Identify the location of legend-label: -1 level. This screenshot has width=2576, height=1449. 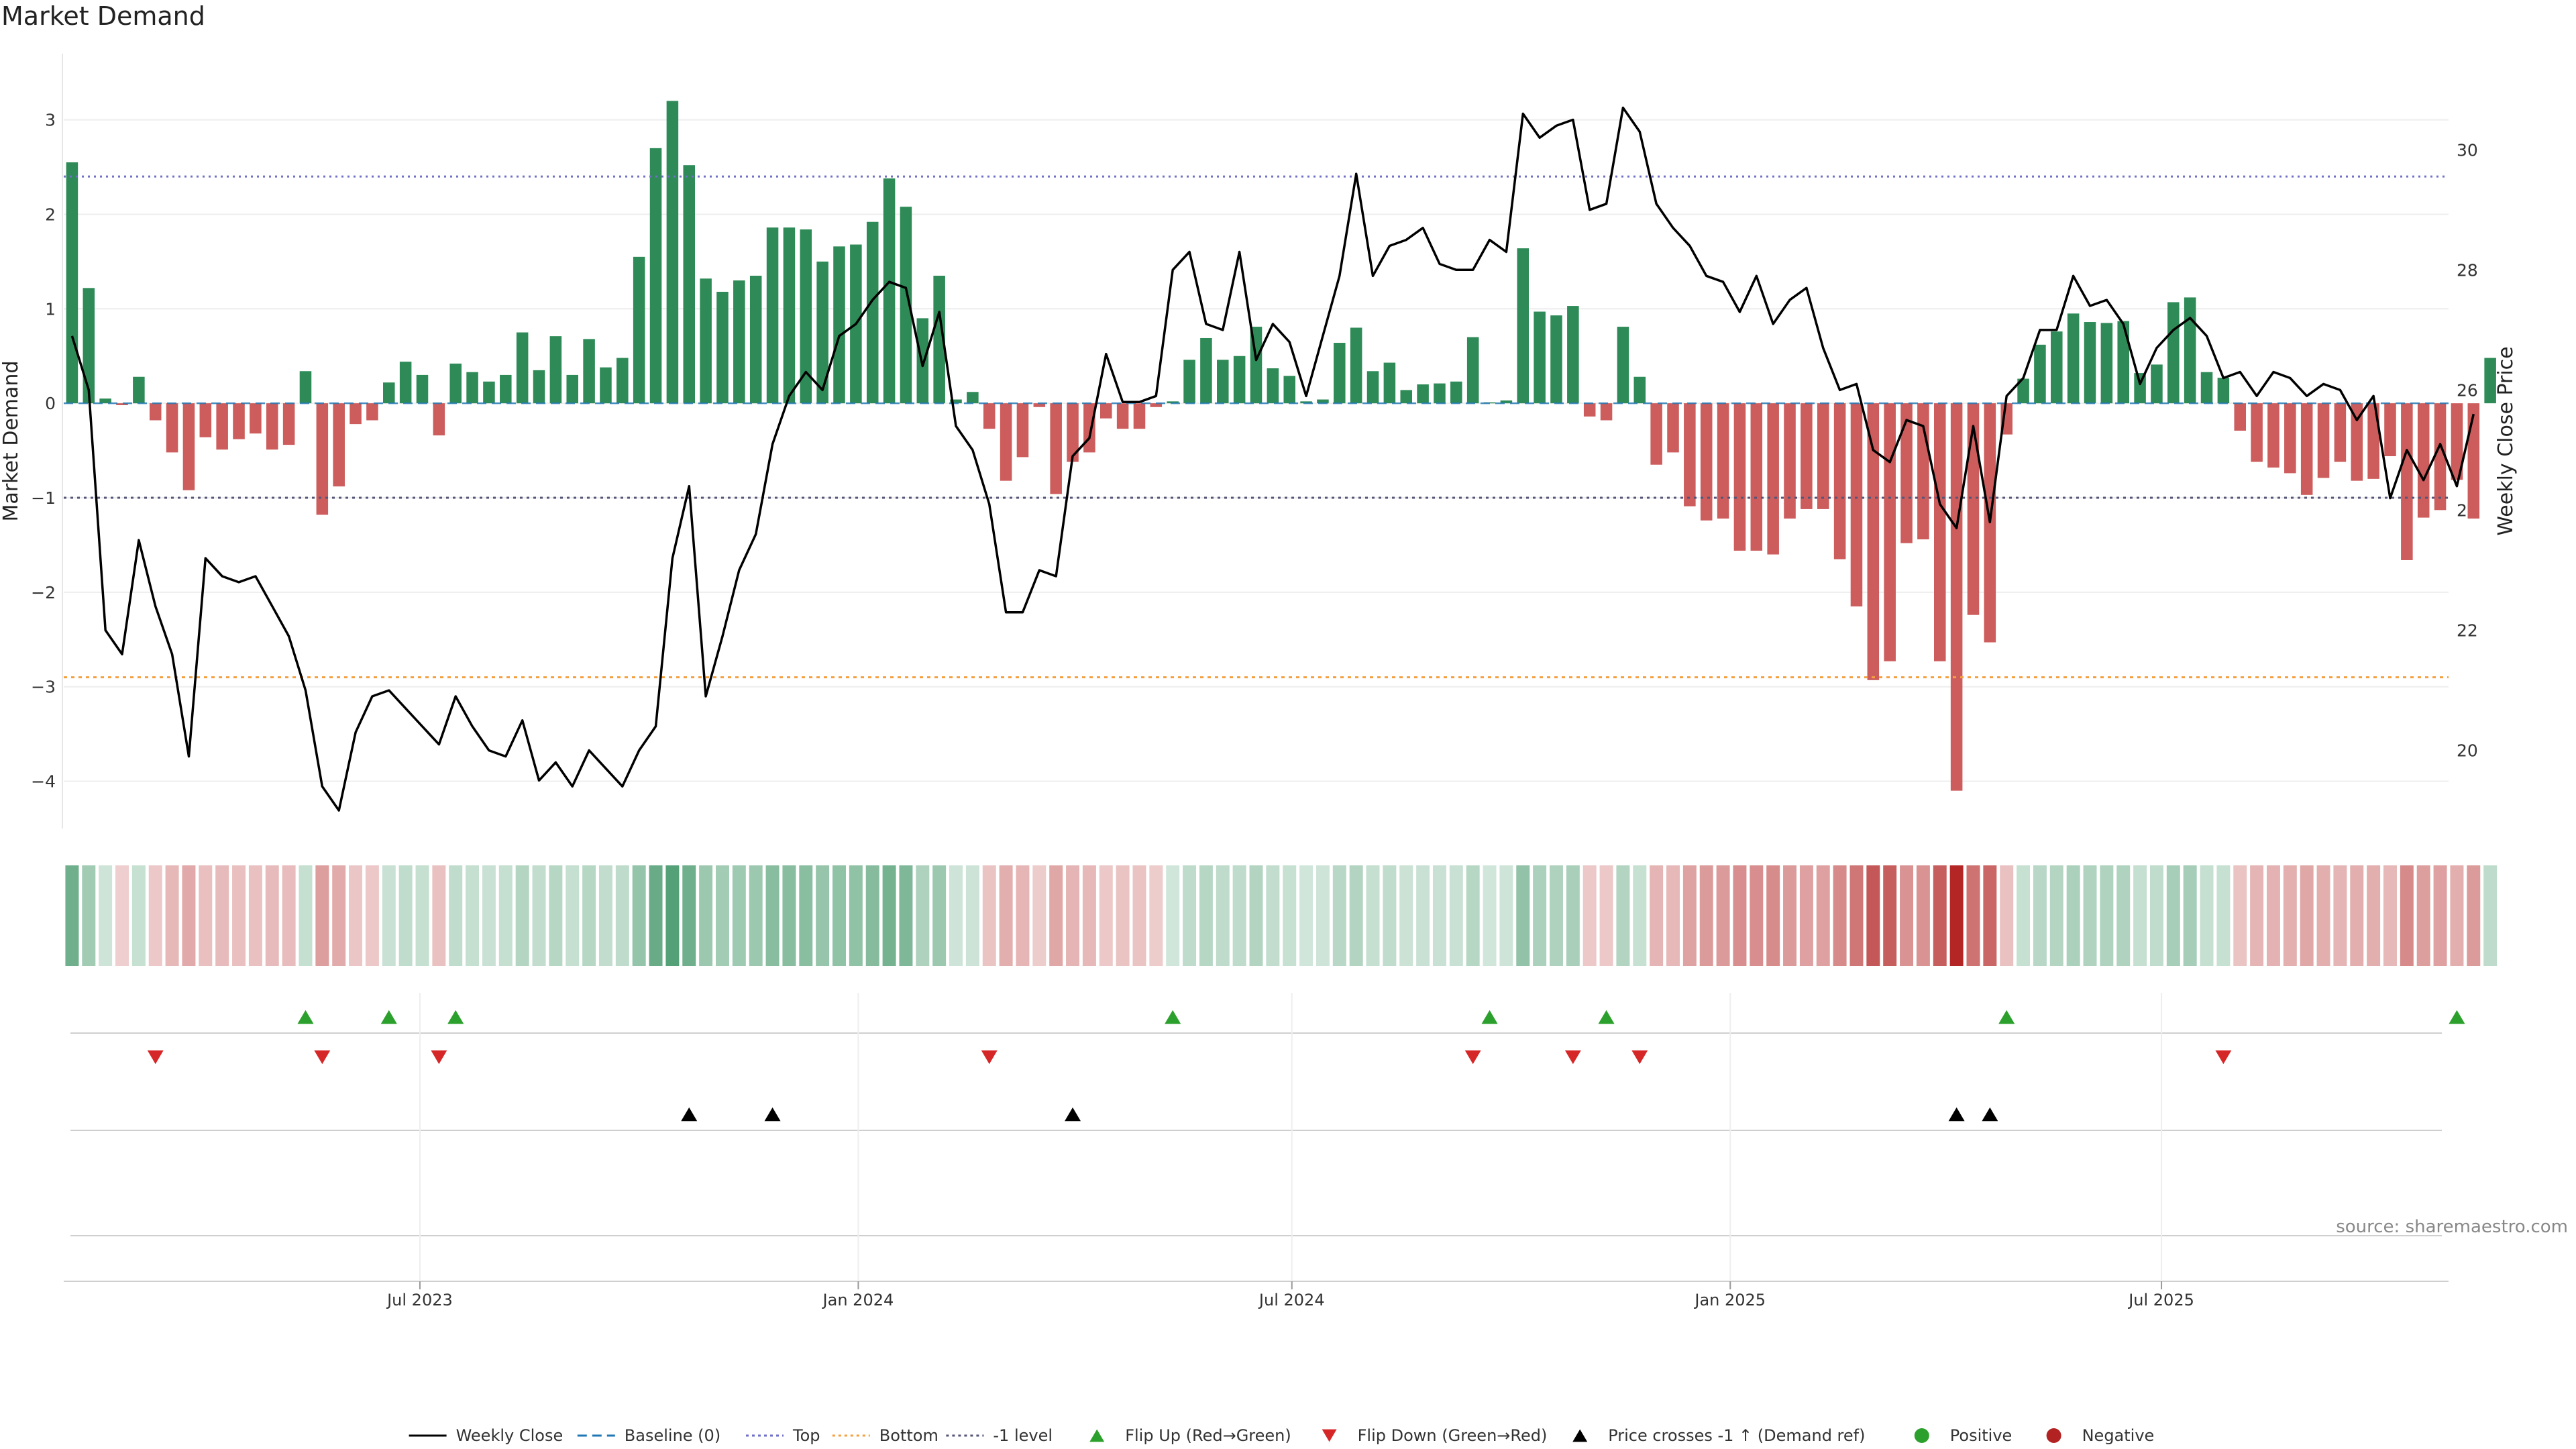
(1023, 1435).